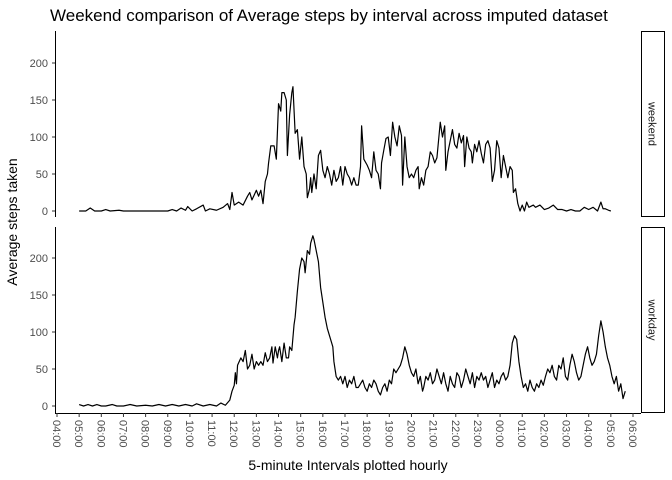 The width and height of the screenshot is (672, 480). Describe the element at coordinates (322, 434) in the screenshot. I see `x-tick-label: 16:00` at that location.